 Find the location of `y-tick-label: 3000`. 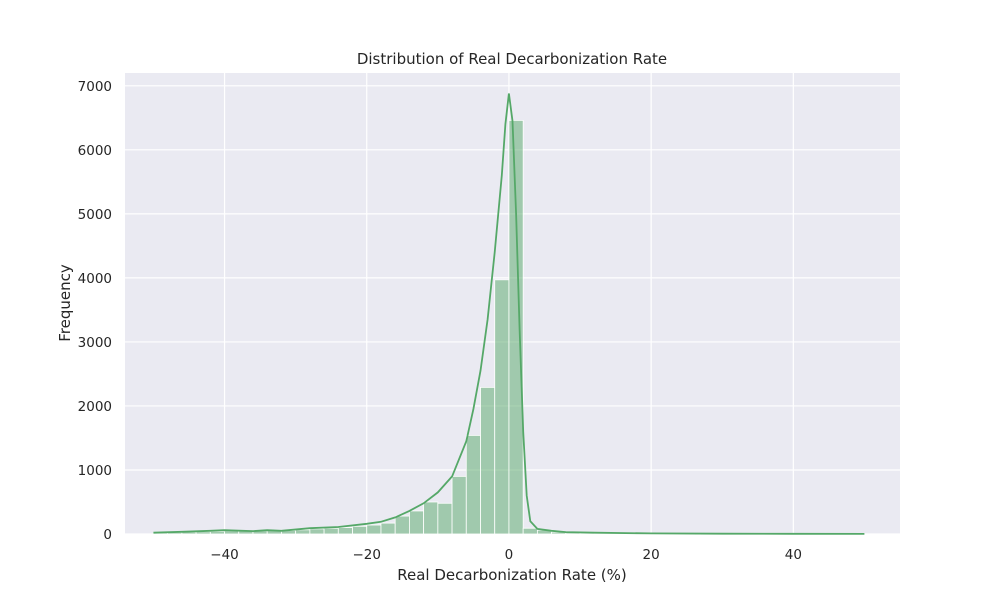

y-tick-label: 3000 is located at coordinates (95, 343).